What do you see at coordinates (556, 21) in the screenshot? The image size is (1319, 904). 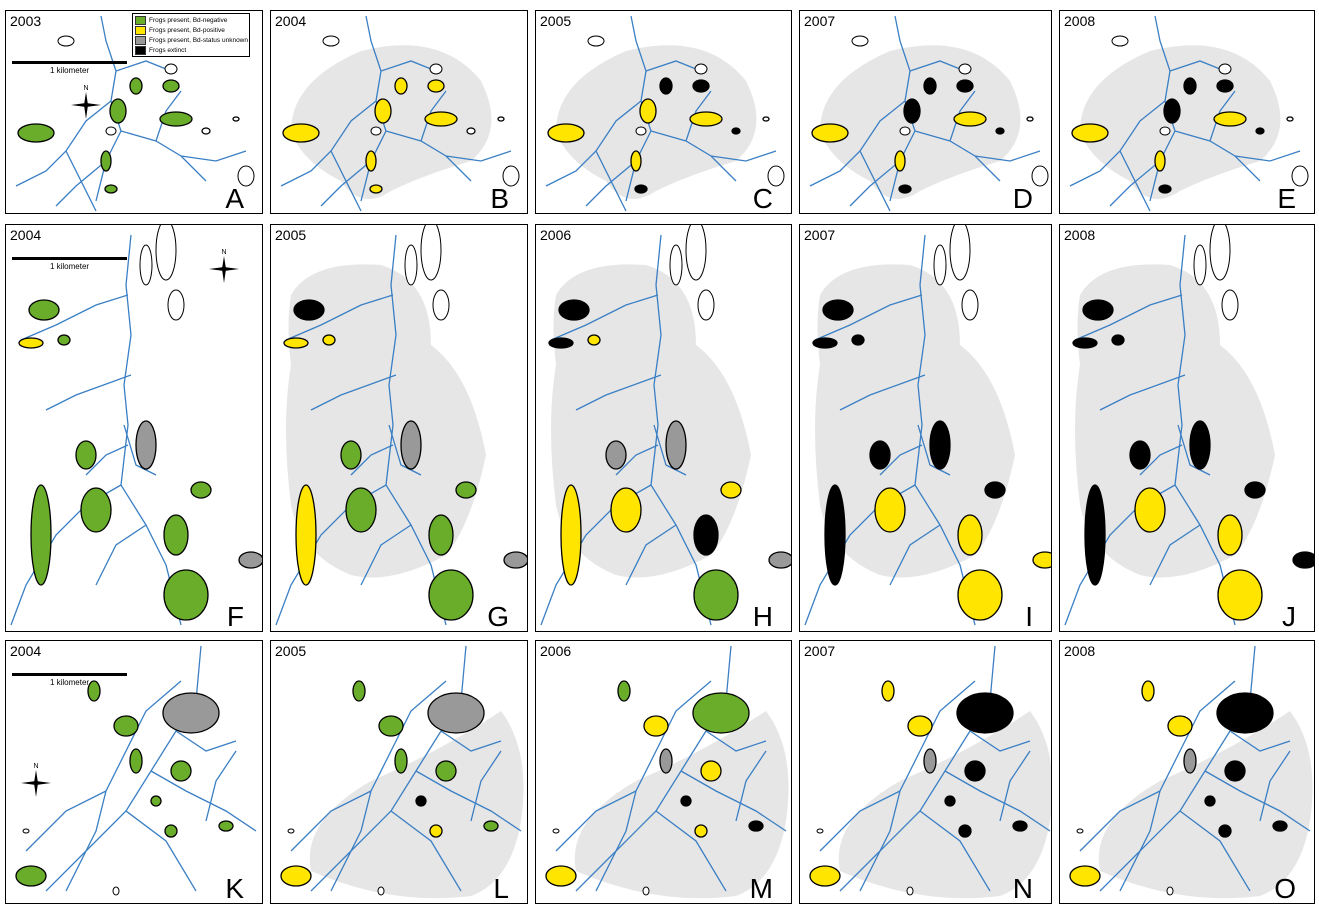 I see `panel-year: 2005` at bounding box center [556, 21].